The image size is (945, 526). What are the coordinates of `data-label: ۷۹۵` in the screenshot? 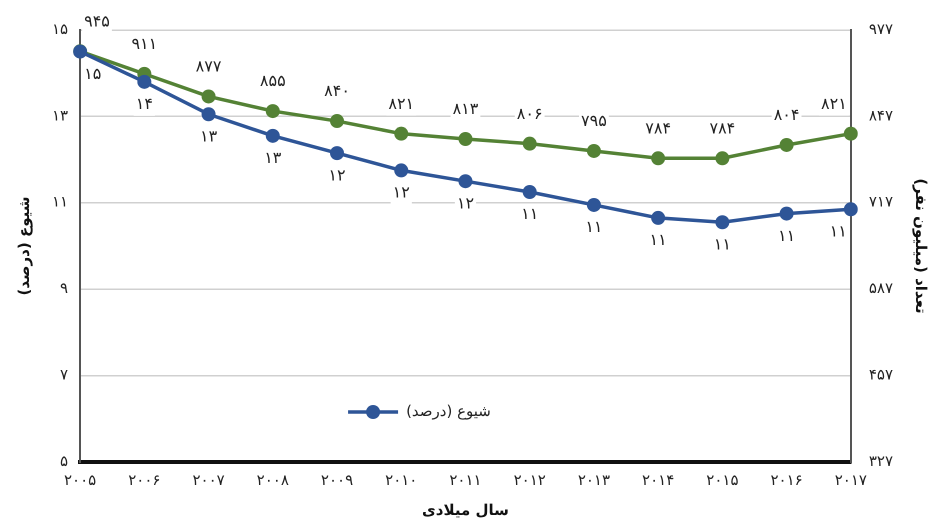 It's located at (594, 120).